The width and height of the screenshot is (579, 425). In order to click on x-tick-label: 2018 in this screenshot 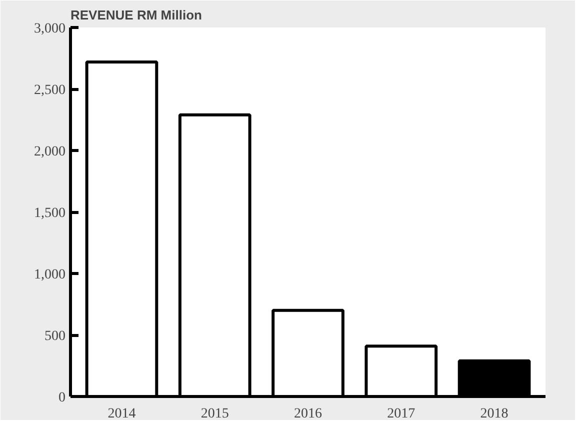, I will do `click(494, 414)`.